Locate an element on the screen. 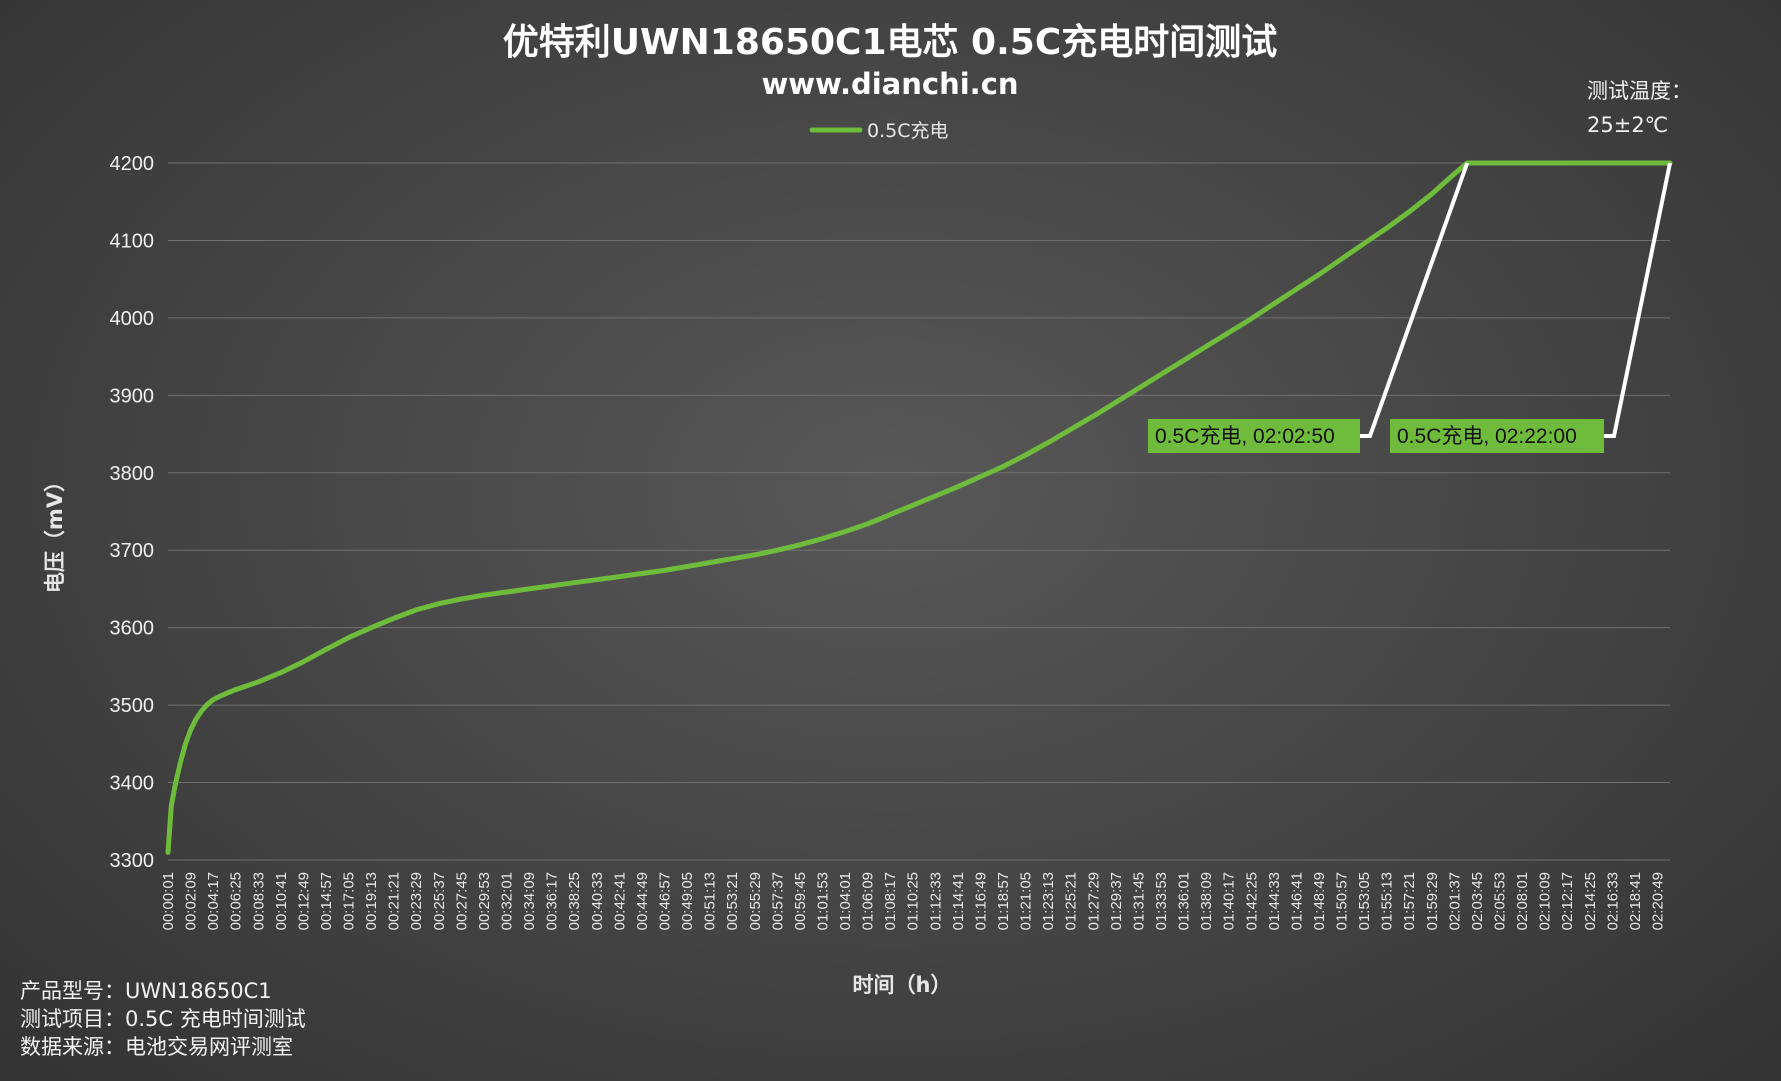 Image resolution: width=1781 pixels, height=1081 pixels. x-tick-label: 02:14:25 is located at coordinates (1590, 901).